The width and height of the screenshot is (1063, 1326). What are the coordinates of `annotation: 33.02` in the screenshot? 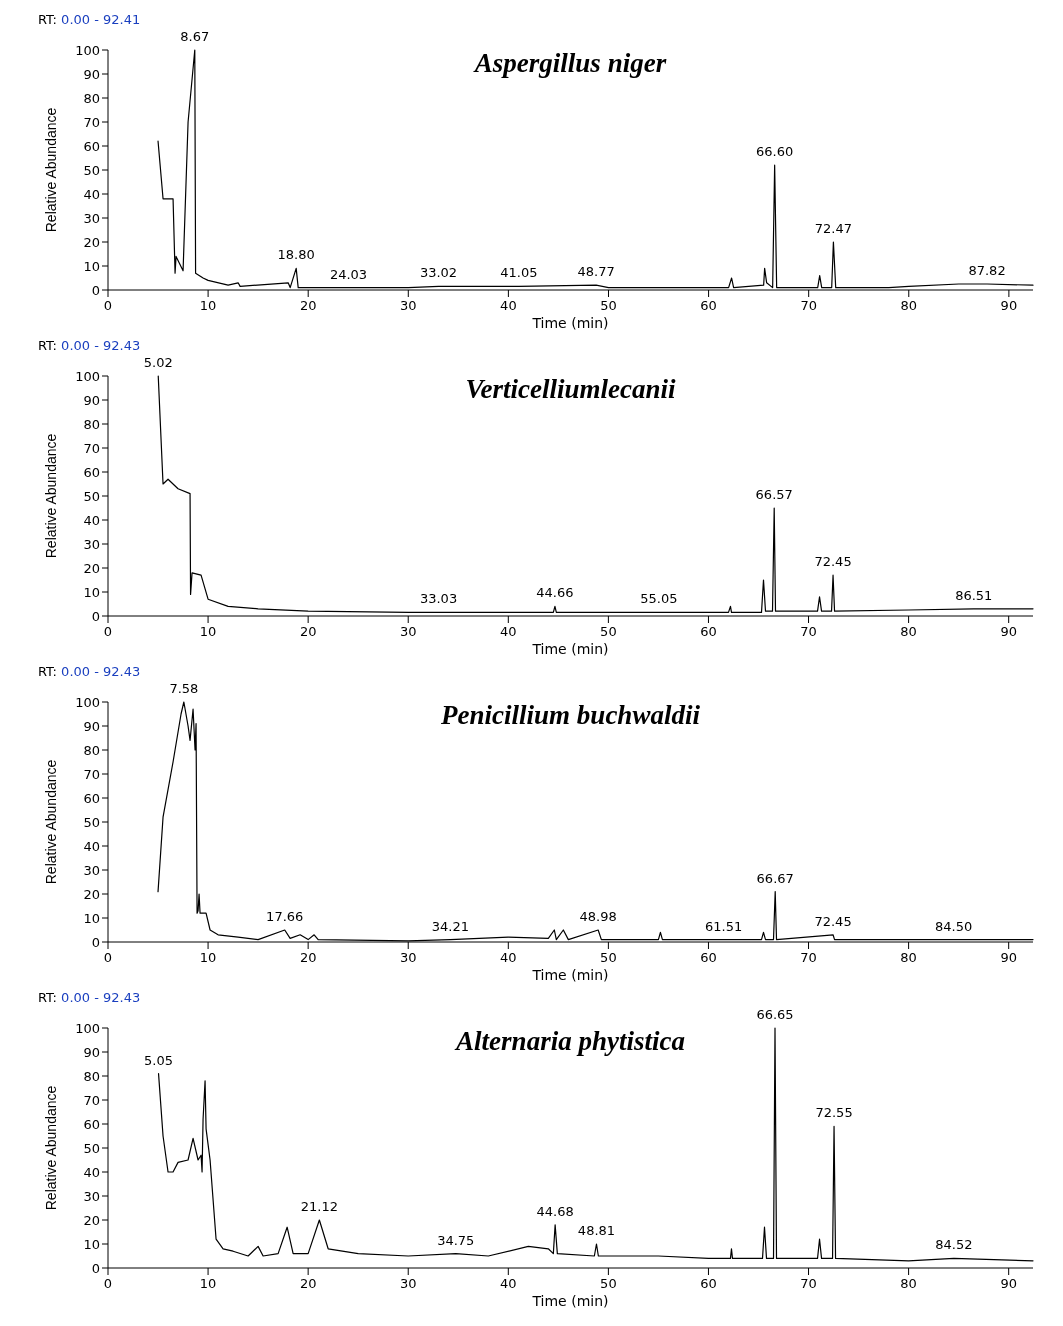 It's located at (438, 273).